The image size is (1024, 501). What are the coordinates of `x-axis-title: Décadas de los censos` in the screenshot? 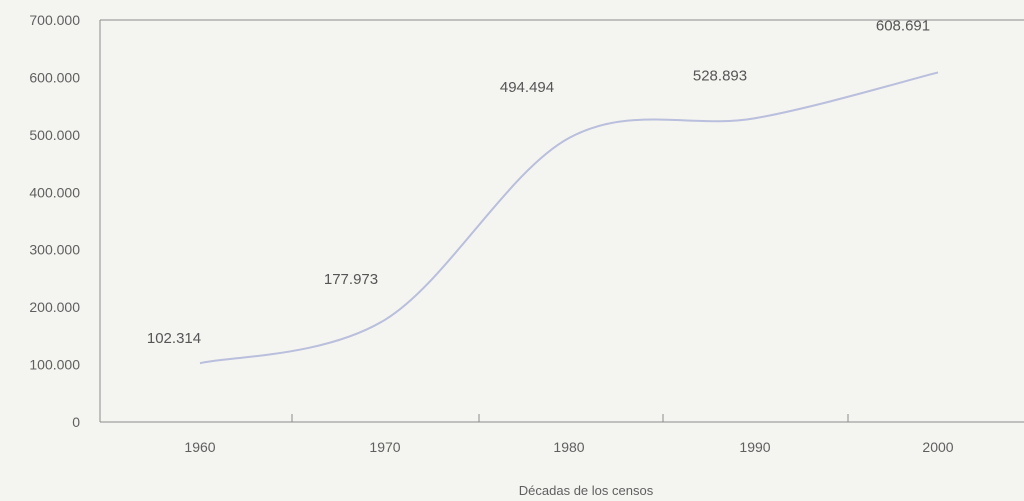 It's located at (586, 490).